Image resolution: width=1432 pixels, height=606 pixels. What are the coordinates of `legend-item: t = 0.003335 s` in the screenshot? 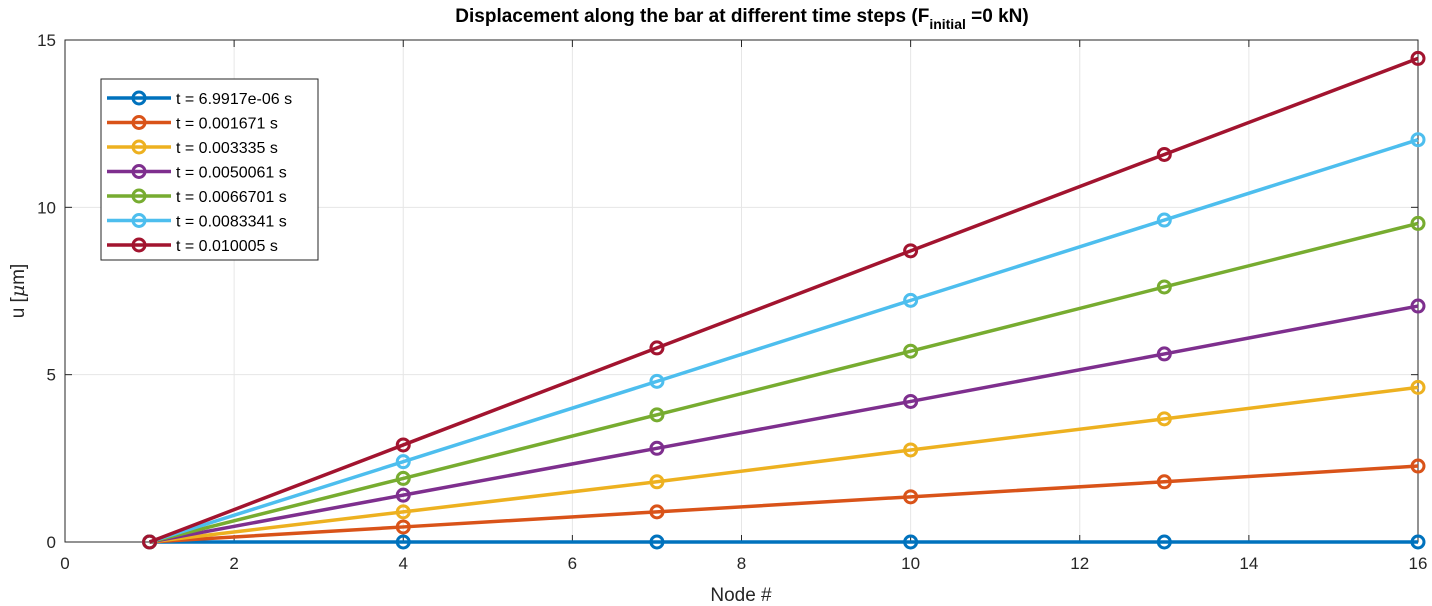 It's located at (192, 148).